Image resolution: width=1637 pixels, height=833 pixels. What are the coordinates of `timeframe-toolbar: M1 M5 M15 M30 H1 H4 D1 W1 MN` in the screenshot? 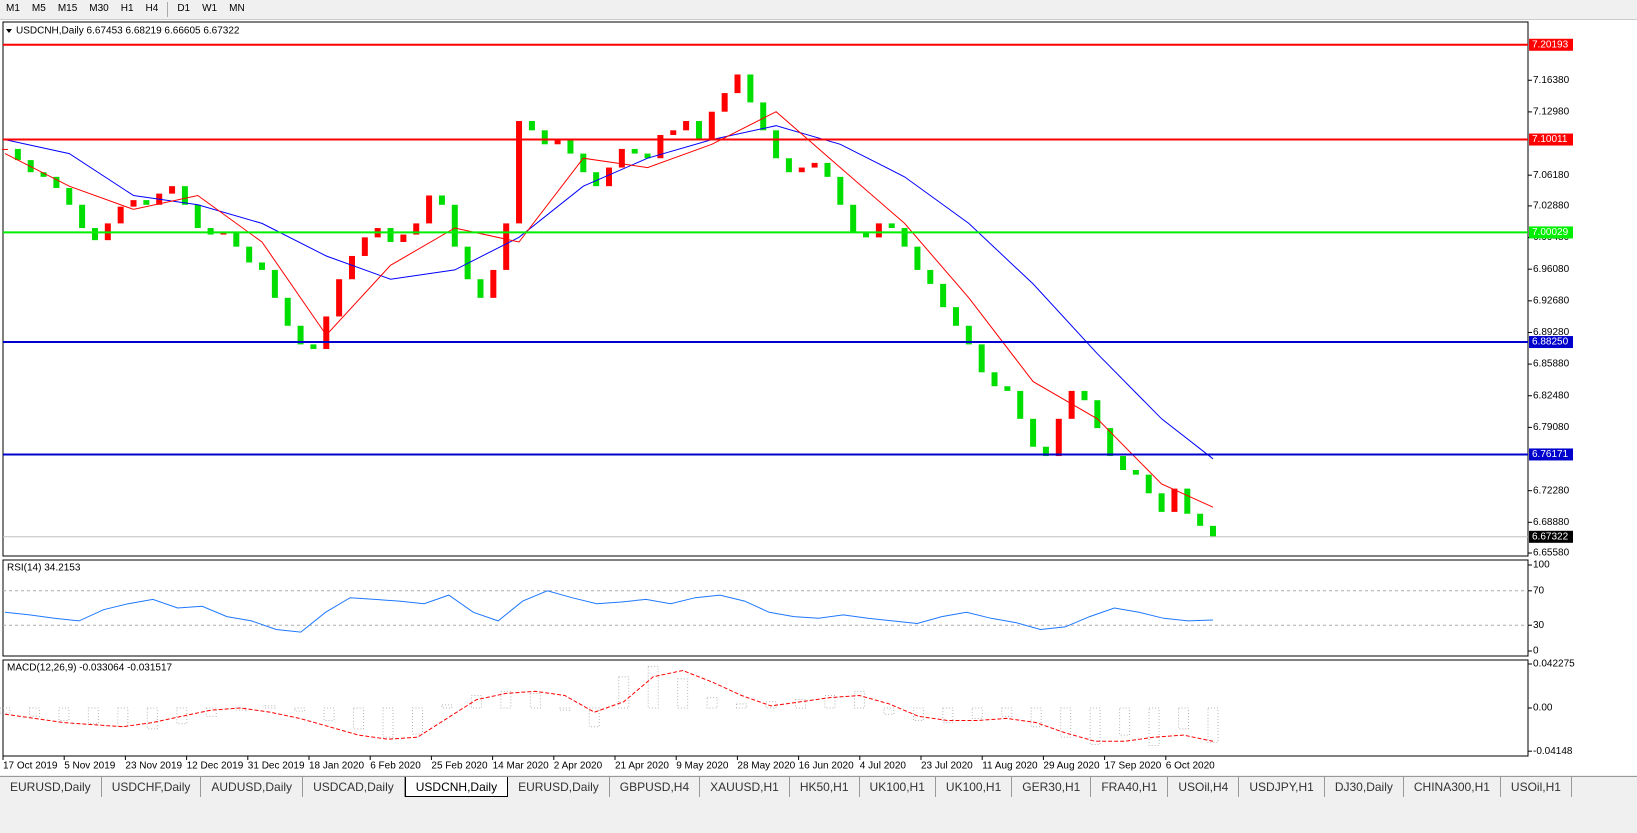 It's located at (818, 10).